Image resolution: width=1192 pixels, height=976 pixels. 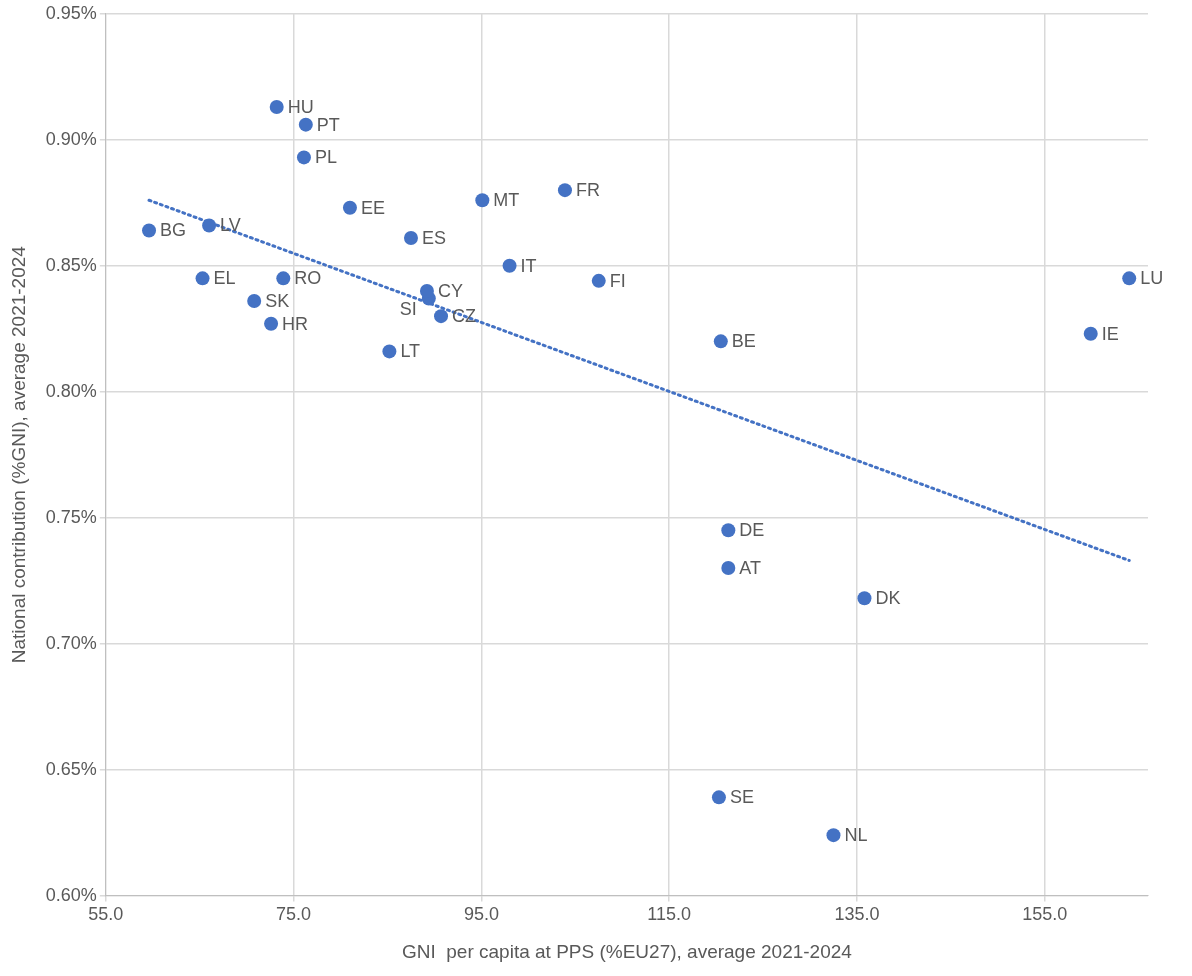 What do you see at coordinates (433, 238) in the screenshot?
I see `series-label: ES` at bounding box center [433, 238].